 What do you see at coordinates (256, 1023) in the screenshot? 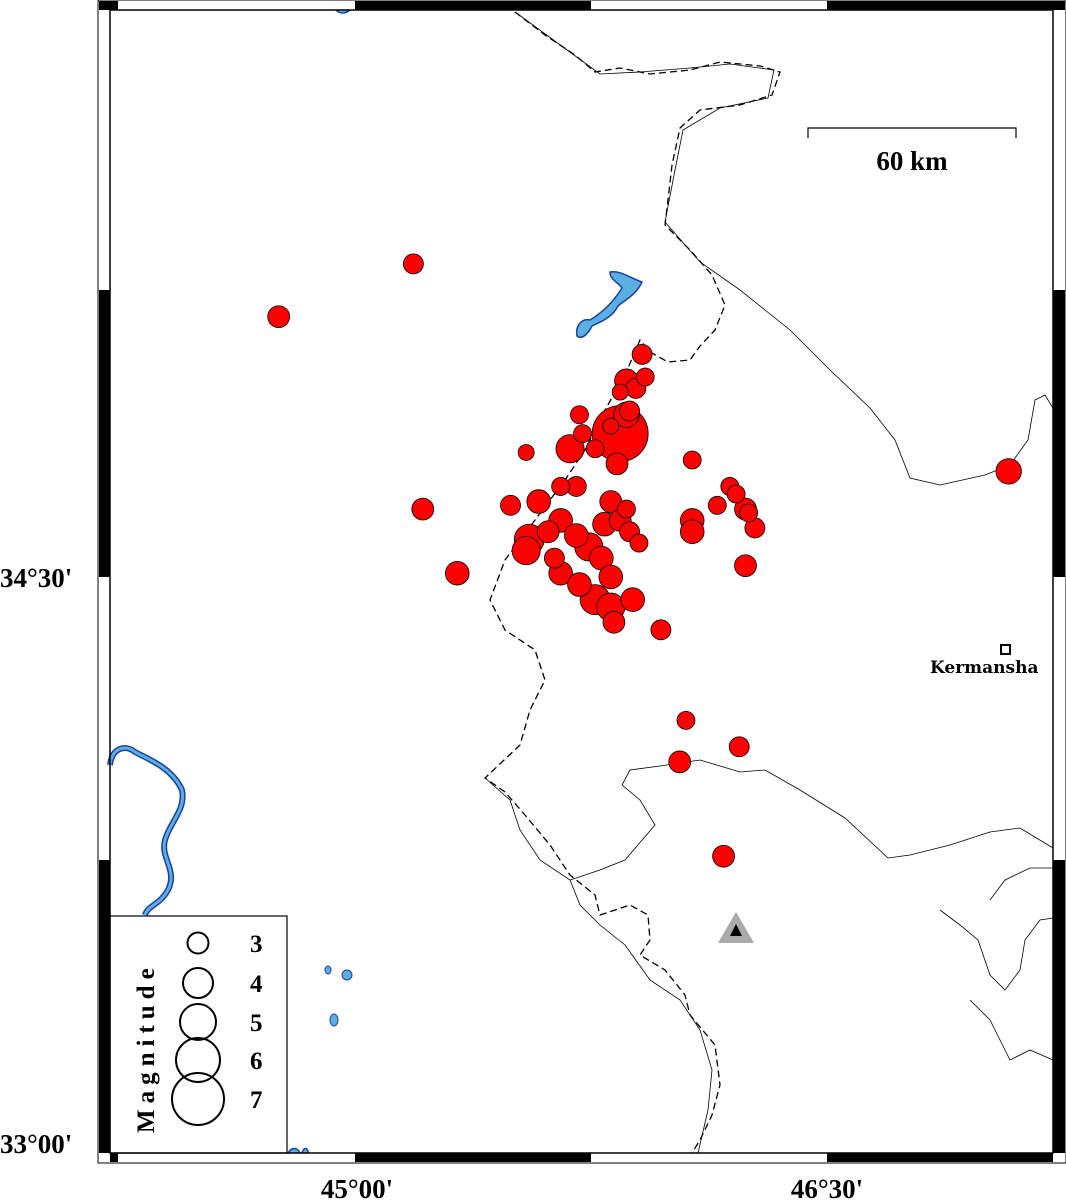
I see `legend-label: 5` at bounding box center [256, 1023].